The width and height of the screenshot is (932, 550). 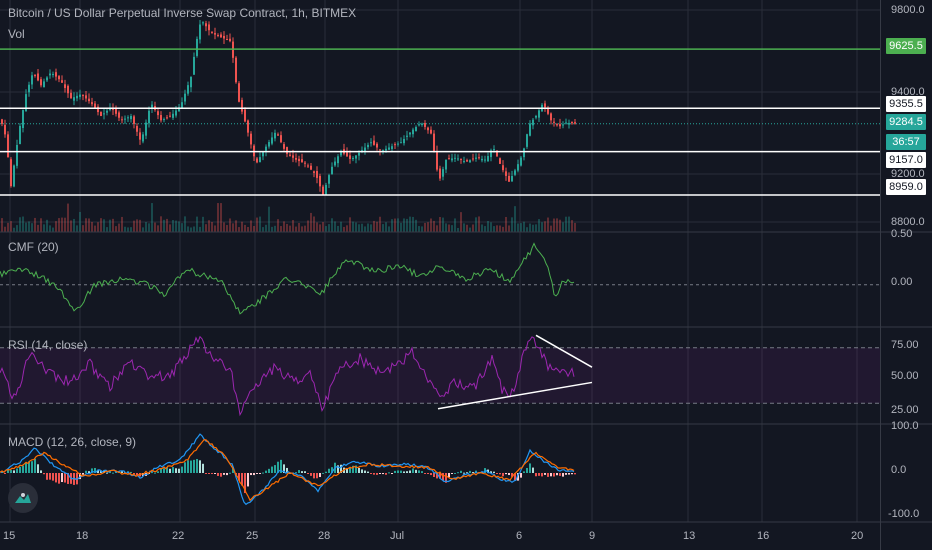 I want to click on cmf-pane, so click(x=440, y=278).